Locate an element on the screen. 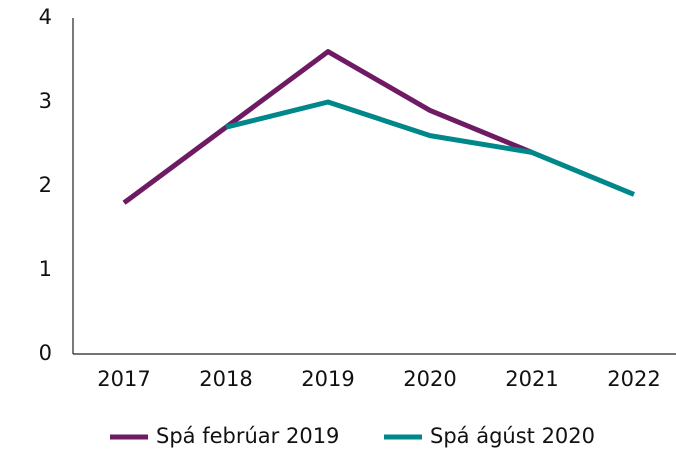  x-tick-label: 2017 is located at coordinates (123, 379).